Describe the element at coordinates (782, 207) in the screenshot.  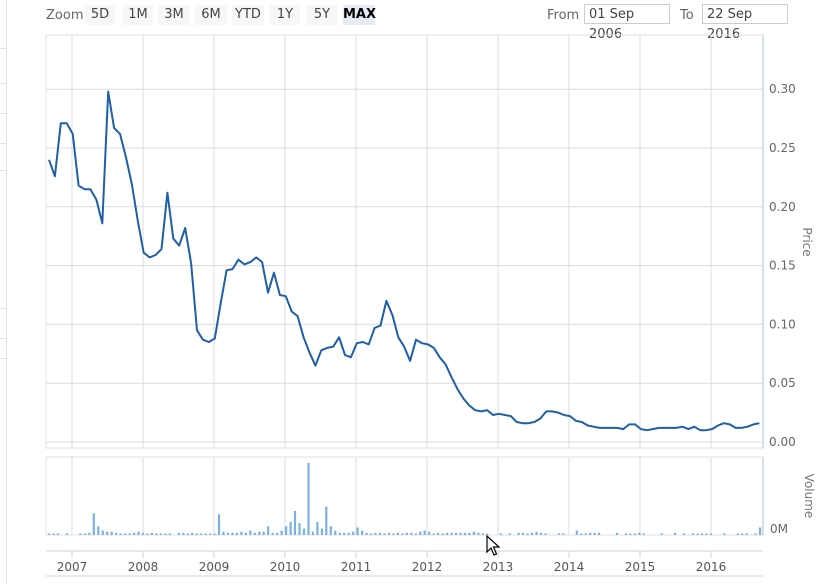
I see `price-tick-label: 0.20` at that location.